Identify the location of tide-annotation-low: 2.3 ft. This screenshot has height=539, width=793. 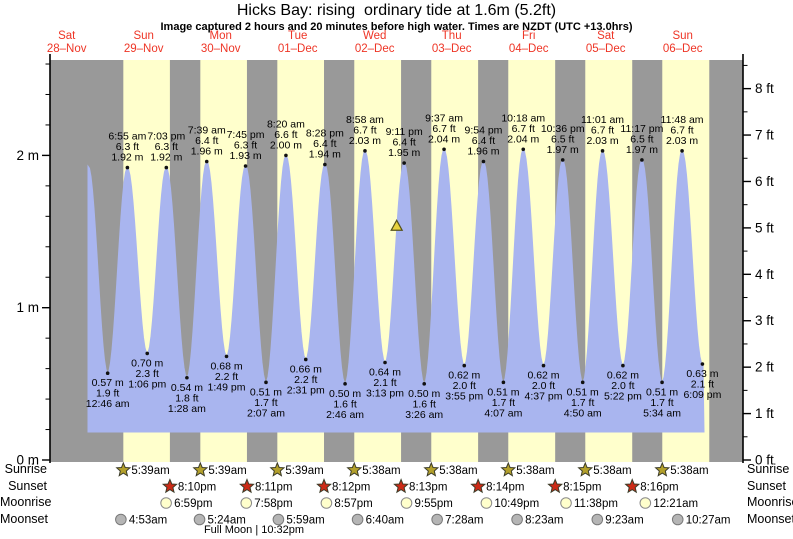
(147, 374).